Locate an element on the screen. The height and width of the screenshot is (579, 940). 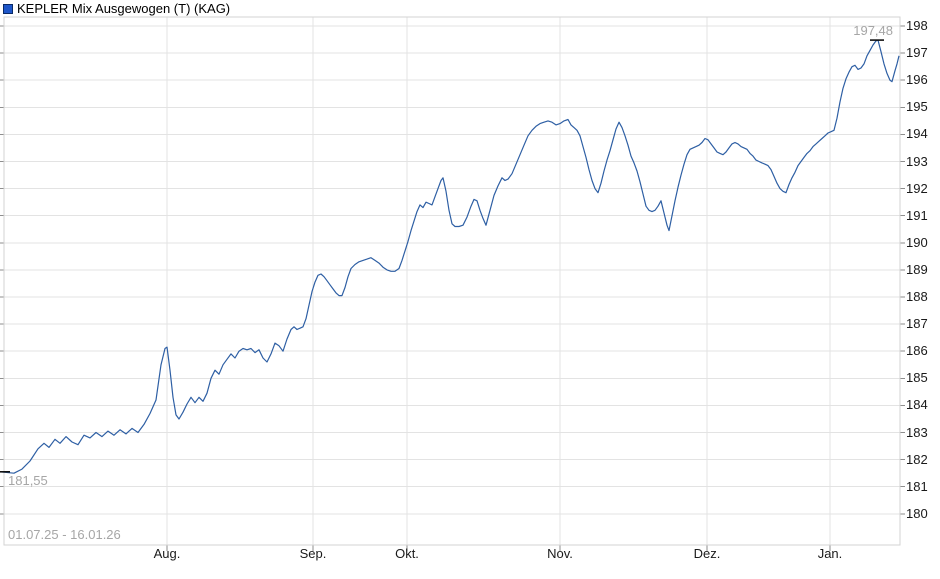
x-axis-label: Aug. is located at coordinates (167, 553).